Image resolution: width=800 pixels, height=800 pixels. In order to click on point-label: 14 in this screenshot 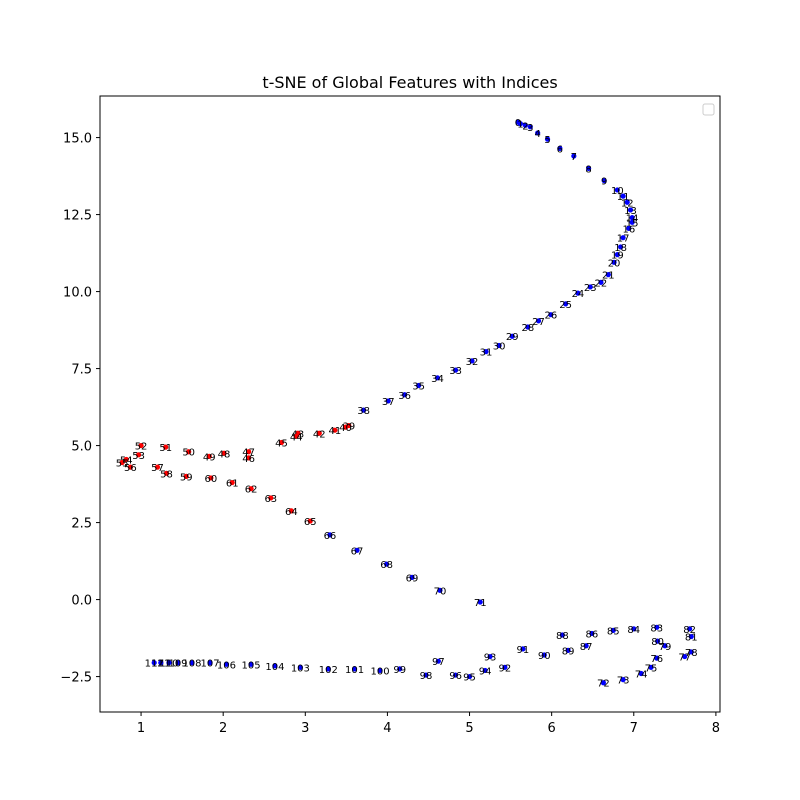, I will do `click(632, 219)`.